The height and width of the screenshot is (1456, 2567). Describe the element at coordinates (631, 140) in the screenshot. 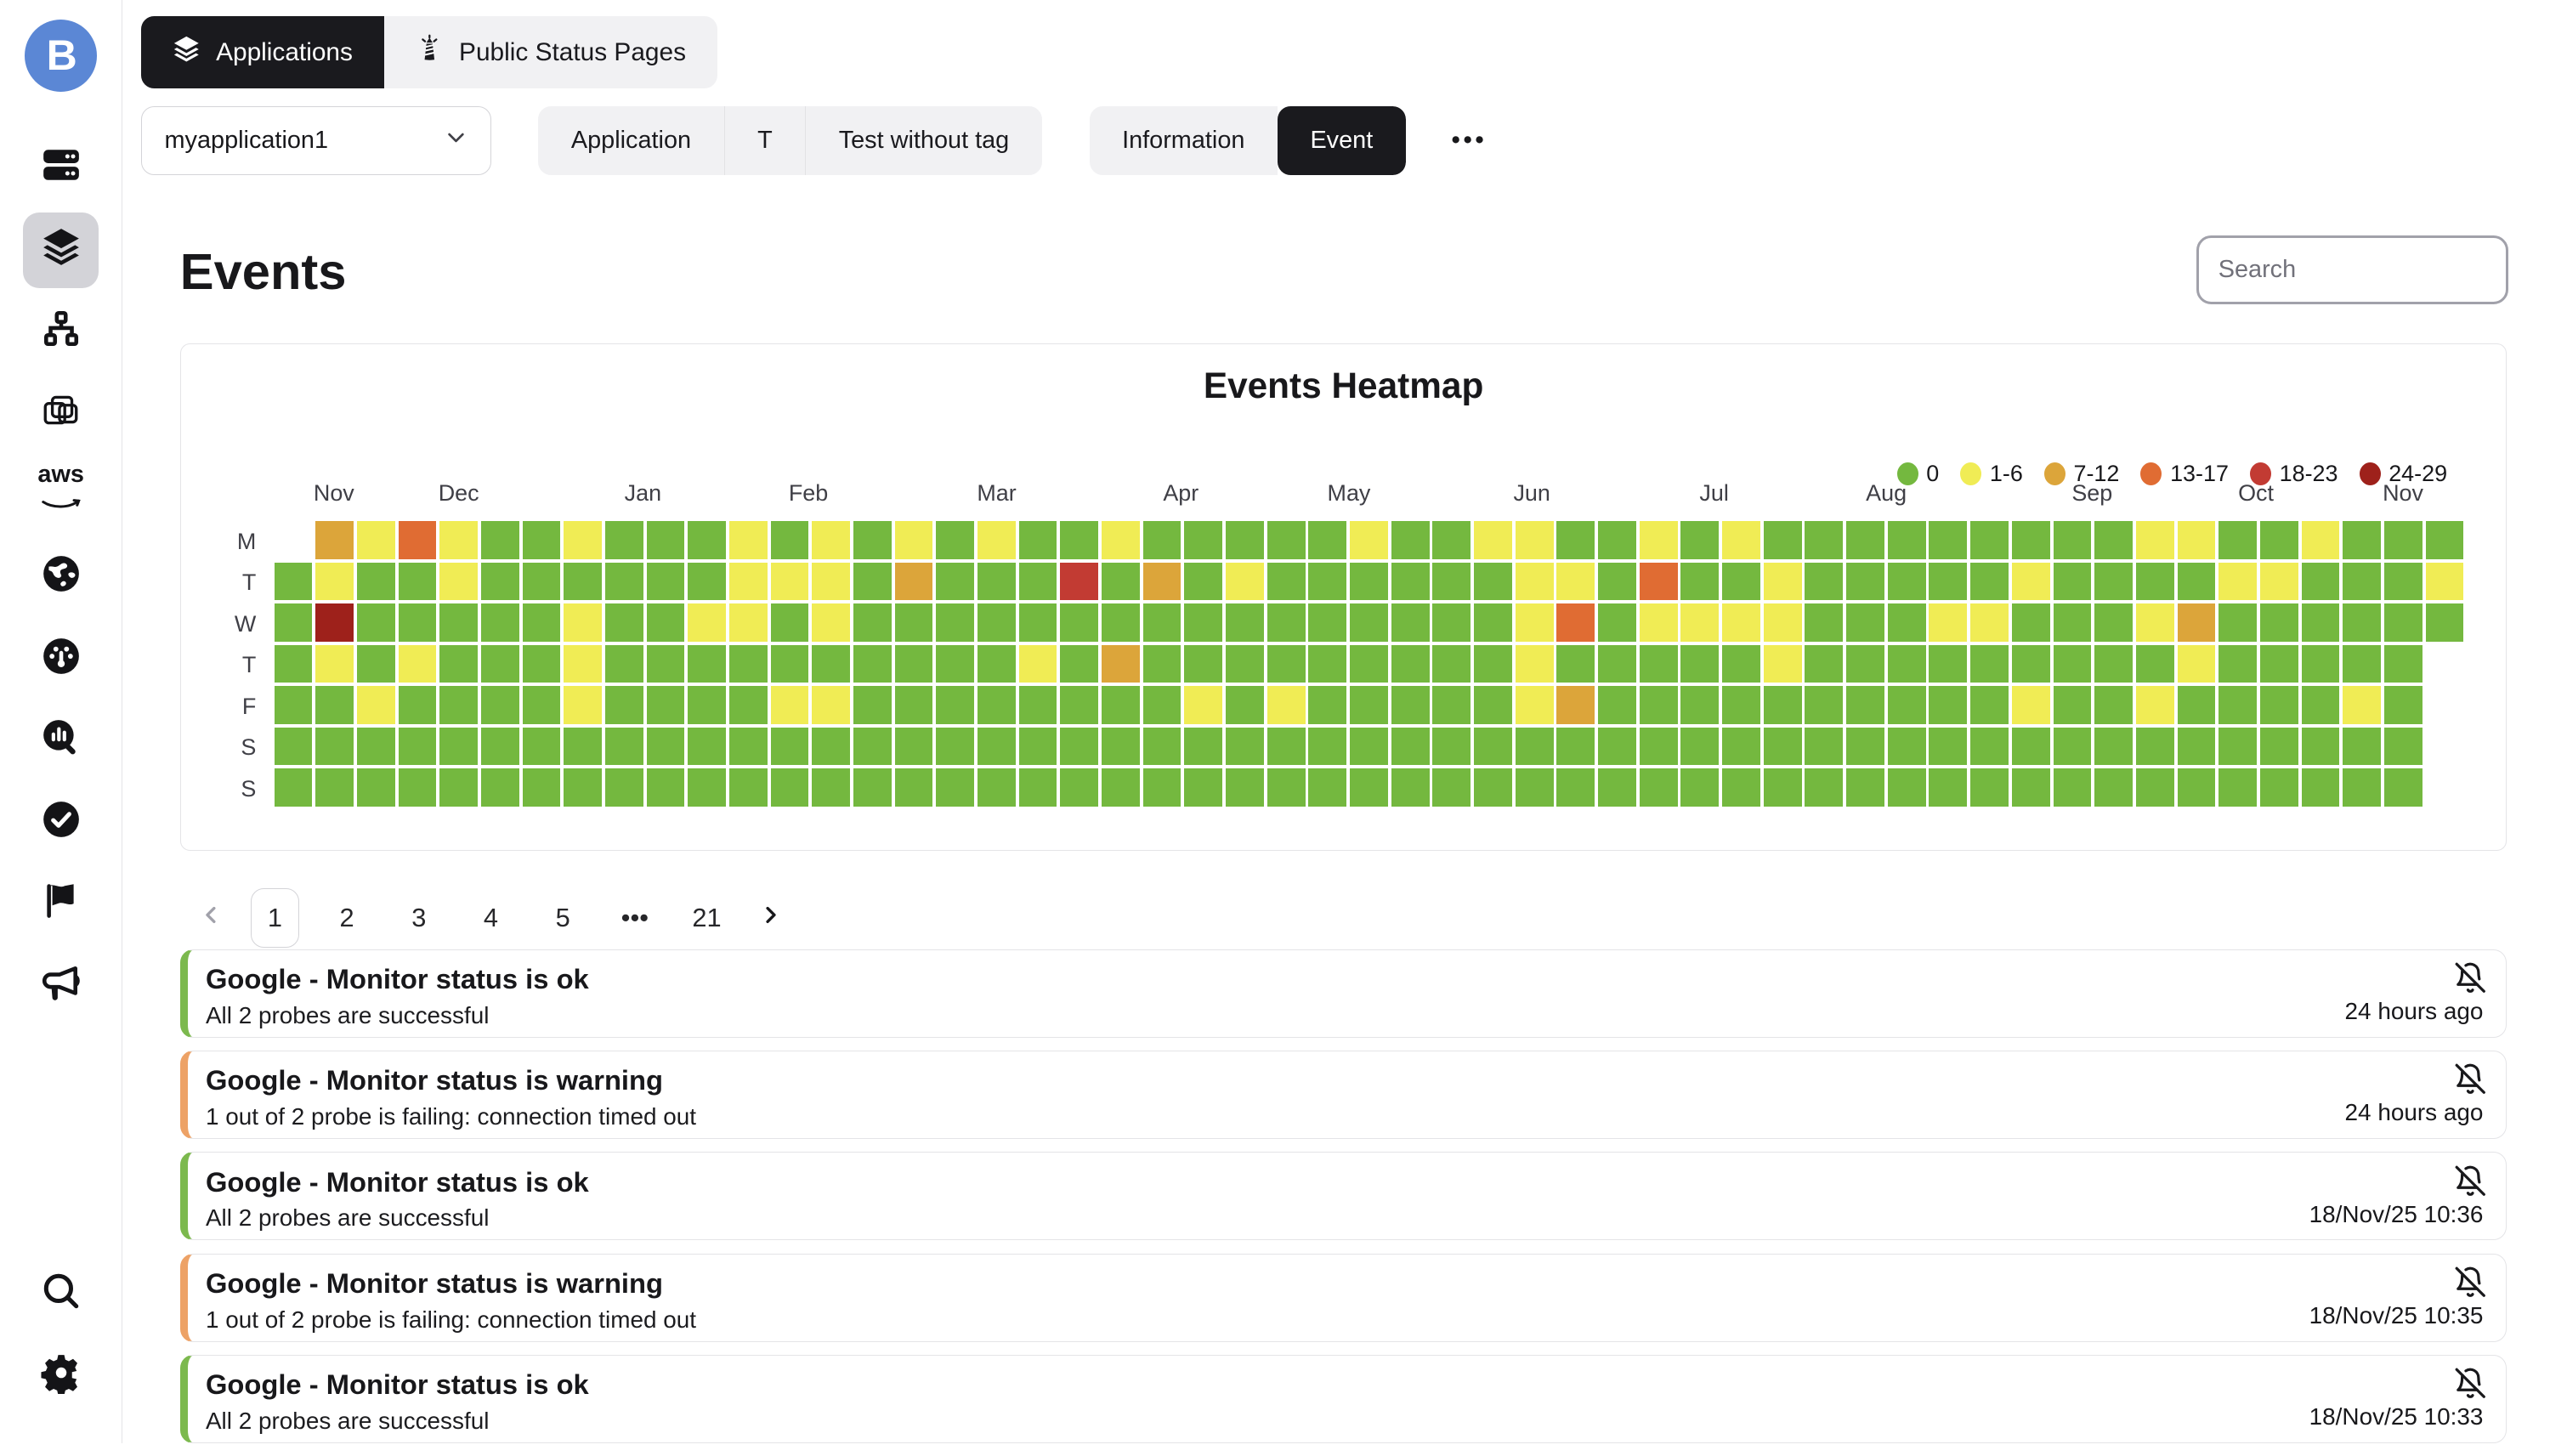

I see `tag-tab-application: Application` at that location.